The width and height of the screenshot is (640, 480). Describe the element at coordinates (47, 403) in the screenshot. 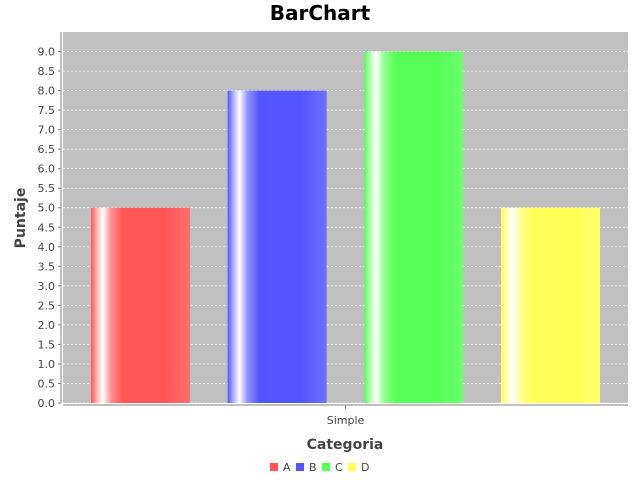

I see `y-tick-label: 0.0` at that location.